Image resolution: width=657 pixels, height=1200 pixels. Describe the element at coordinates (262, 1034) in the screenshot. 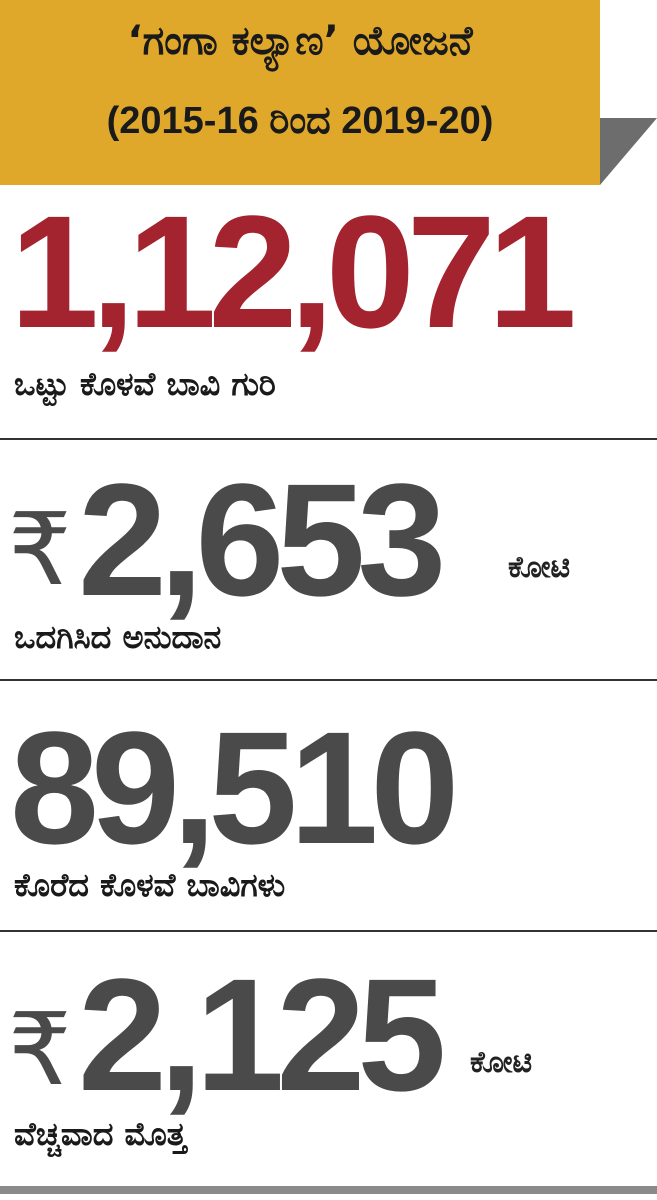

I see `stat-value: 2,125` at that location.